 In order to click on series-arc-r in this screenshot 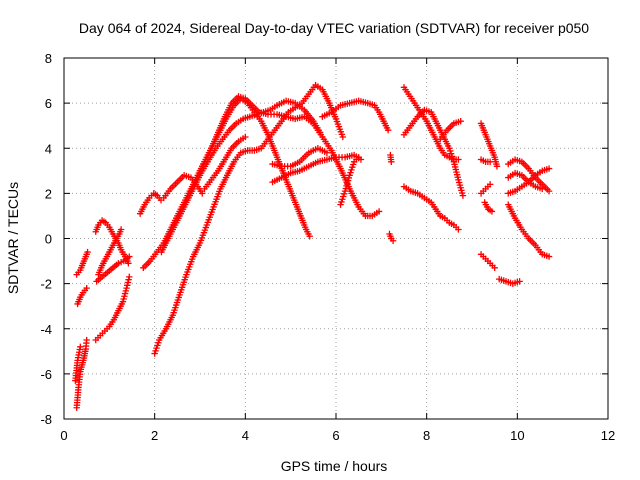, I will do `click(355, 115)`.